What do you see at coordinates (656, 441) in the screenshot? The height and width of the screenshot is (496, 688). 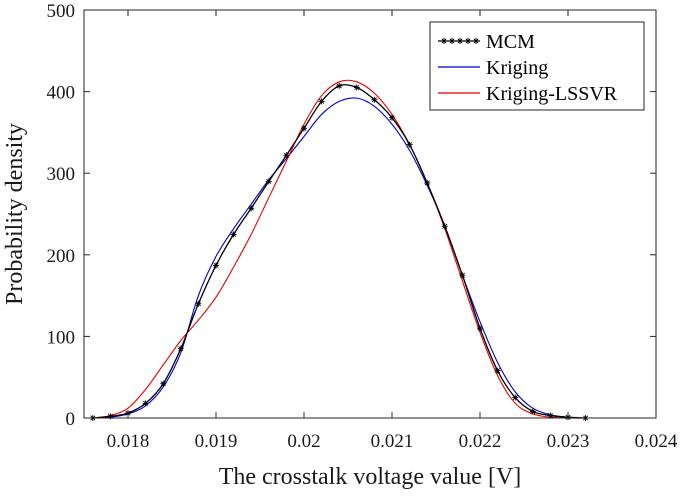 I see `x-tick-label: 0.024` at bounding box center [656, 441].